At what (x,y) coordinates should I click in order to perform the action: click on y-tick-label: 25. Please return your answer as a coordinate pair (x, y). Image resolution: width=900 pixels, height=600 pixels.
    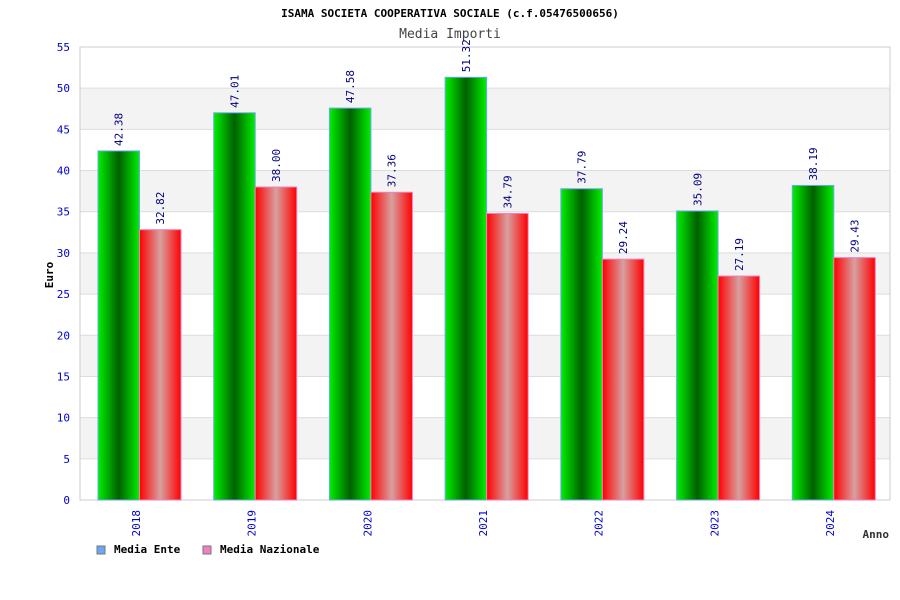
    Looking at the image, I should click on (63, 294).